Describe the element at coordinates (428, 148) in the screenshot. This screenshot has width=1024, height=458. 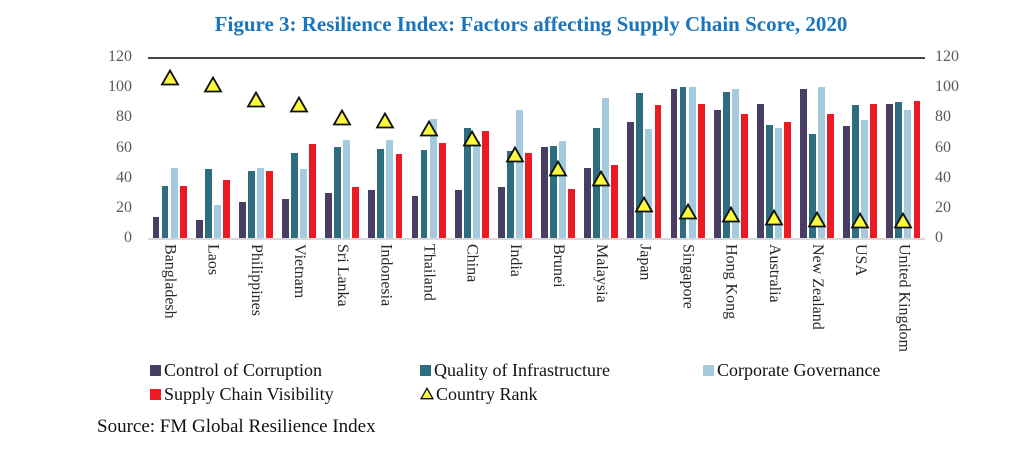
I see `bar-group-thailand` at that location.